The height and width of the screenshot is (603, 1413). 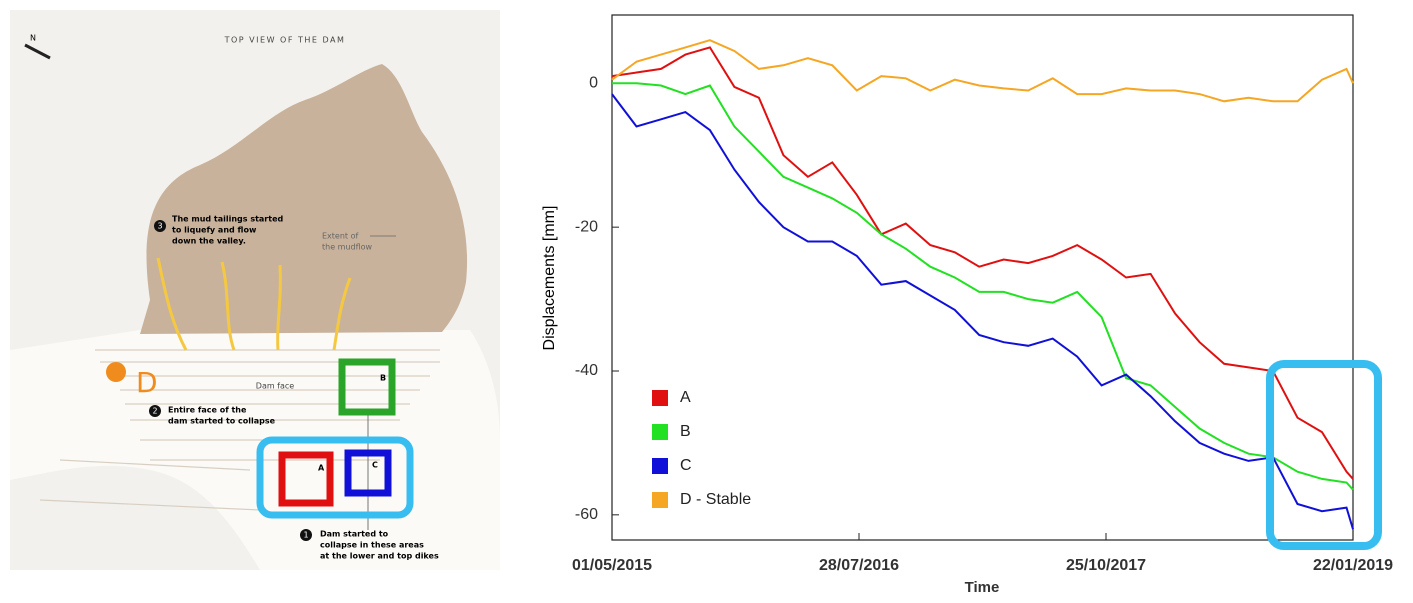 I want to click on step-text: The mud tailings started, so click(x=228, y=219).